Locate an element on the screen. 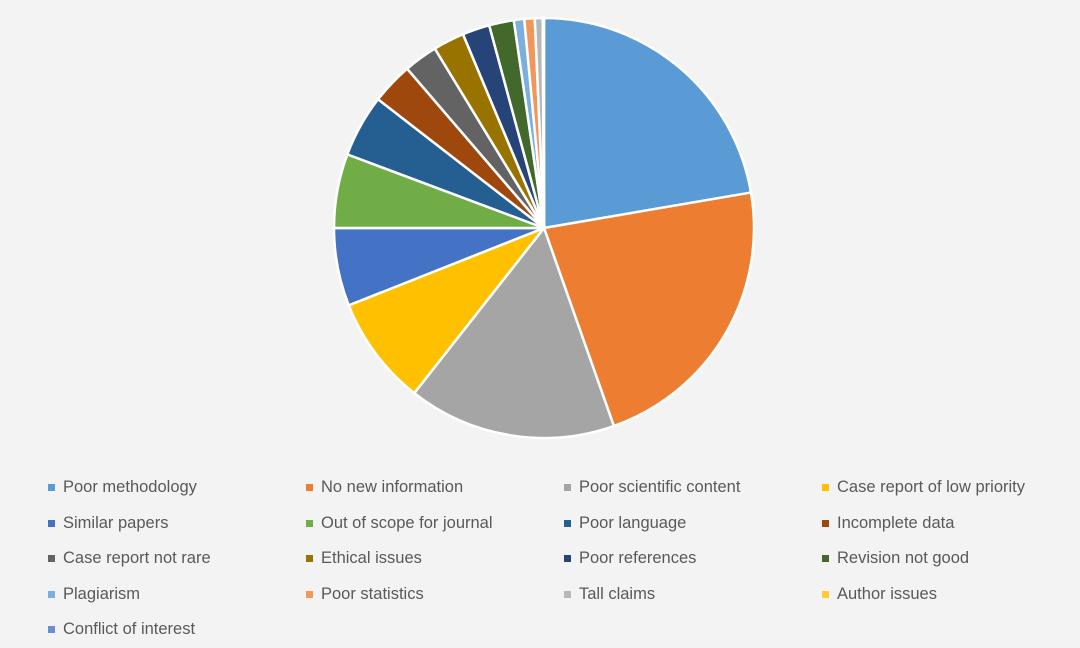 This screenshot has height=648, width=1080. legend-item: Similar papers is located at coordinates (177, 524).